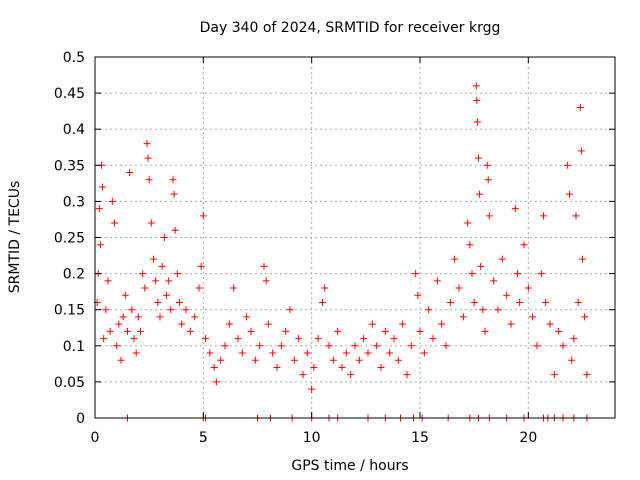 Image resolution: width=640 pixels, height=480 pixels. Describe the element at coordinates (74, 202) in the screenshot. I see `y-tick-label: 0.3` at that location.